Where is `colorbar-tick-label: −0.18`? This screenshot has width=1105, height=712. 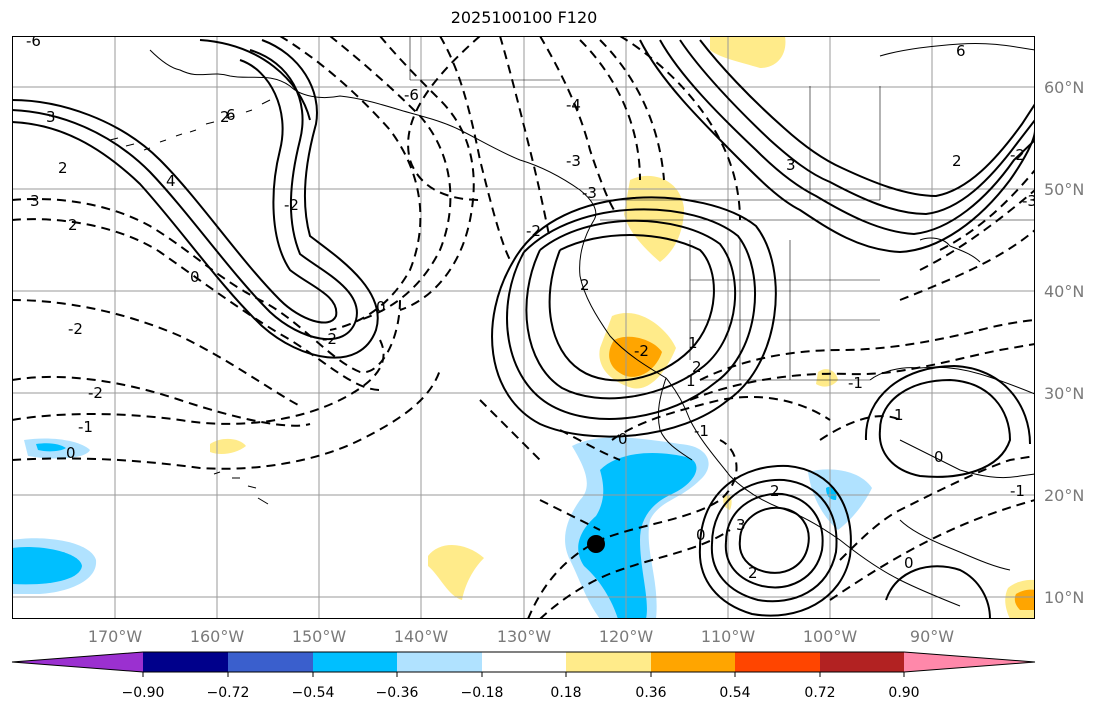 colorbar-tick-label: −0.18 is located at coordinates (482, 693).